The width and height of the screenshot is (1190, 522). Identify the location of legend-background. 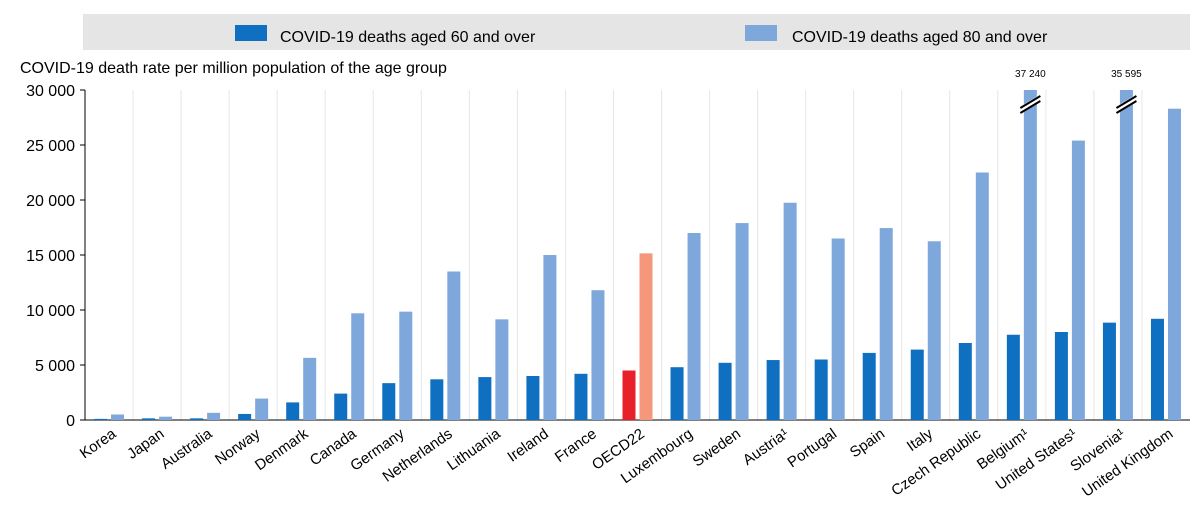
(636, 32).